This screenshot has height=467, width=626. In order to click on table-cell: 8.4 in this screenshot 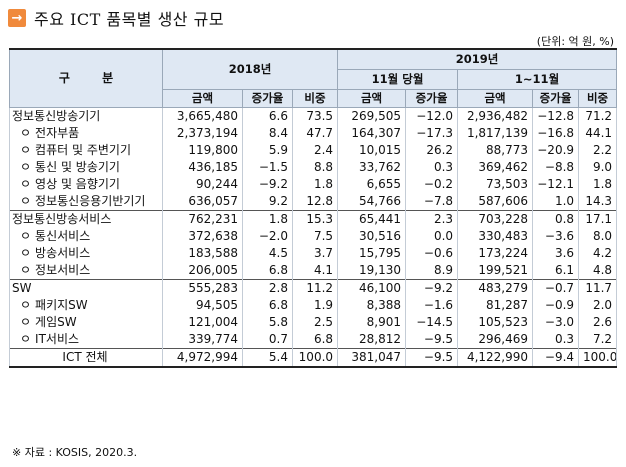, I will do `click(267, 133)`.